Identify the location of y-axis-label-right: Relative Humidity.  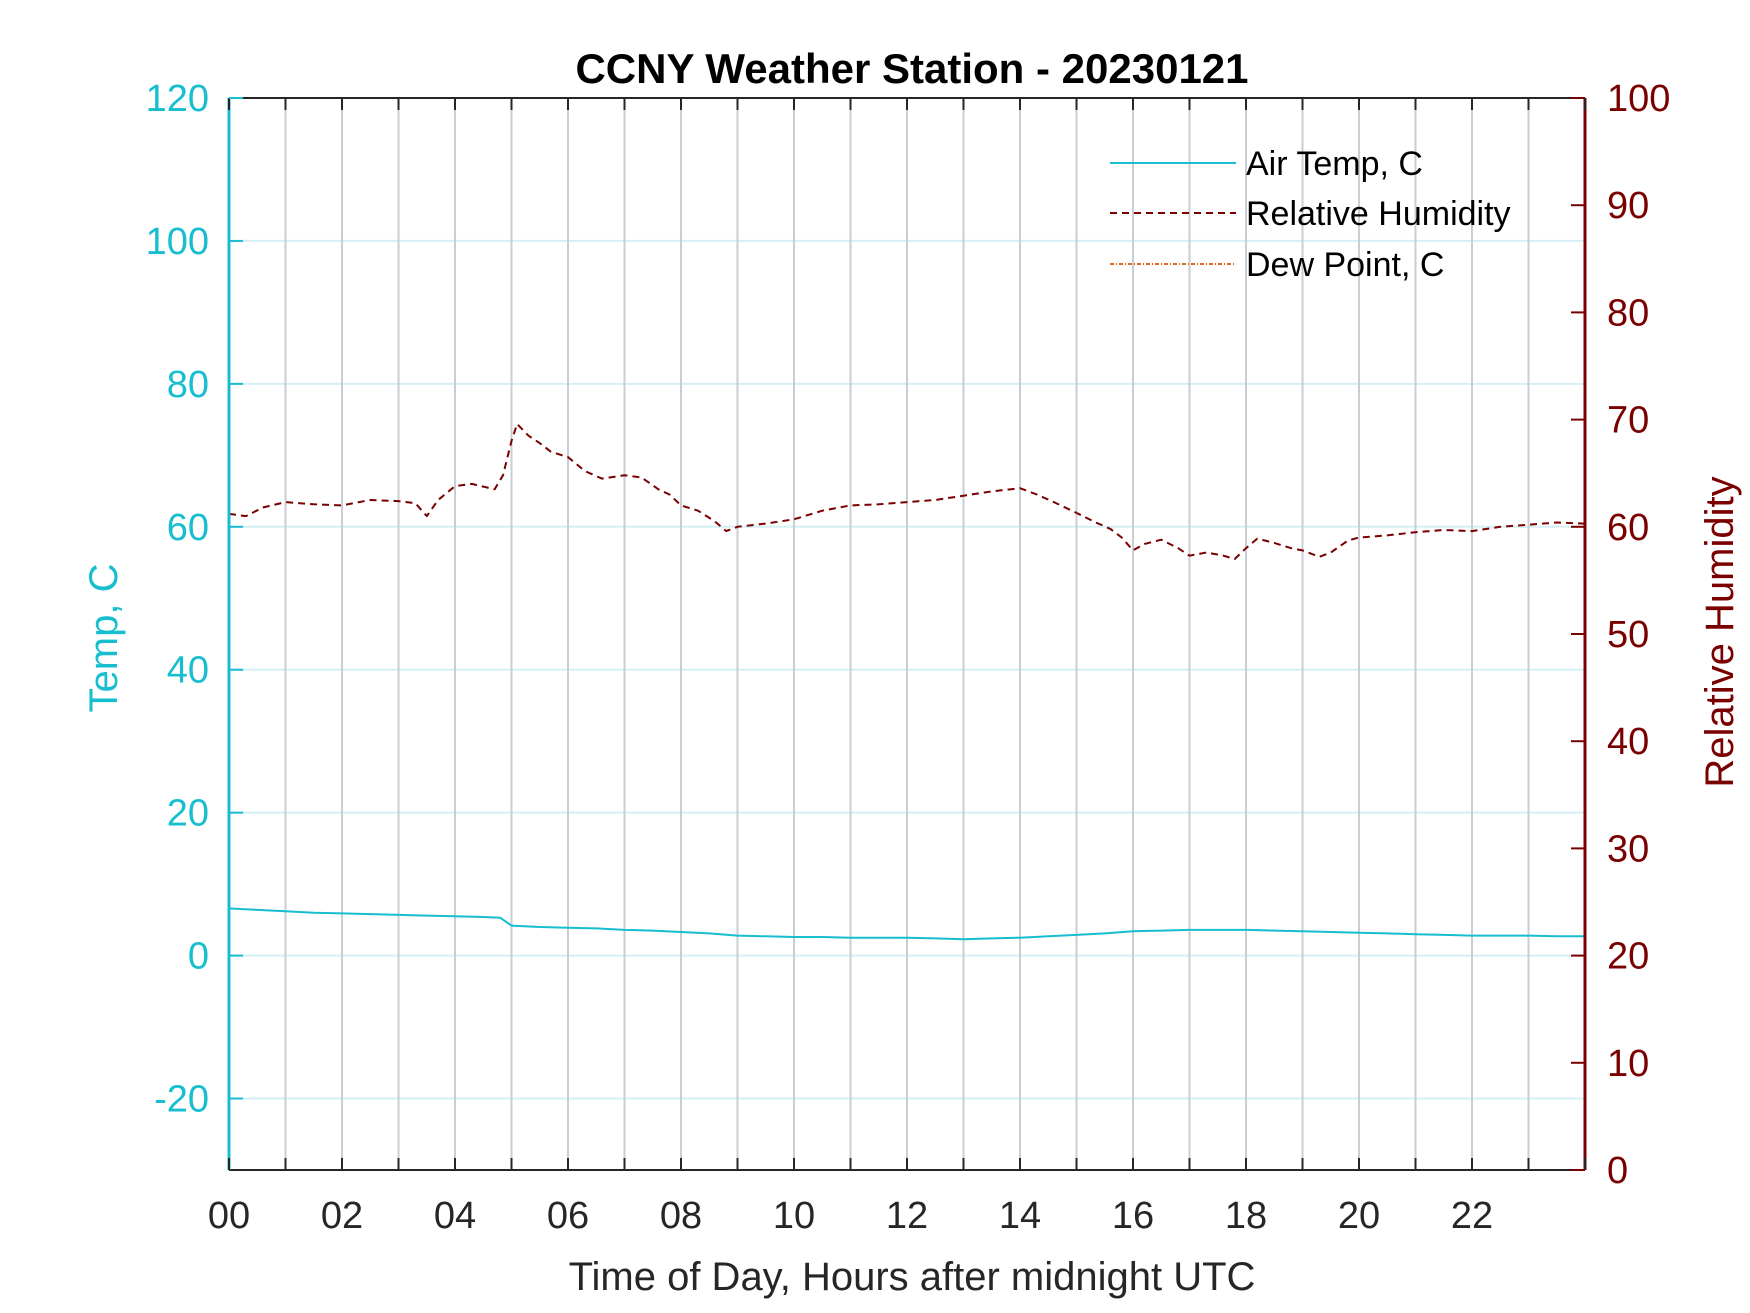
(1720, 631).